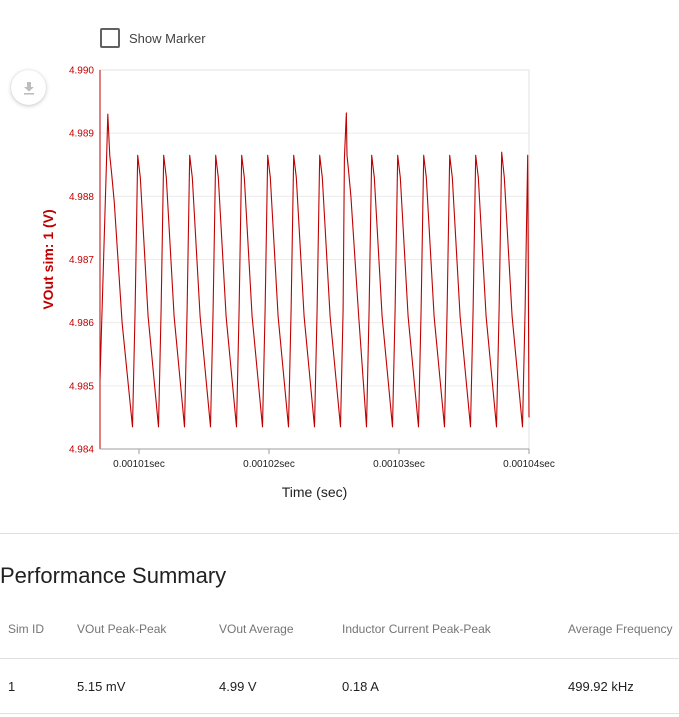 The image size is (679, 717). What do you see at coordinates (416, 629) in the screenshot?
I see `col-header-inductor-current: Inductor Current Peak-Peak` at bounding box center [416, 629].